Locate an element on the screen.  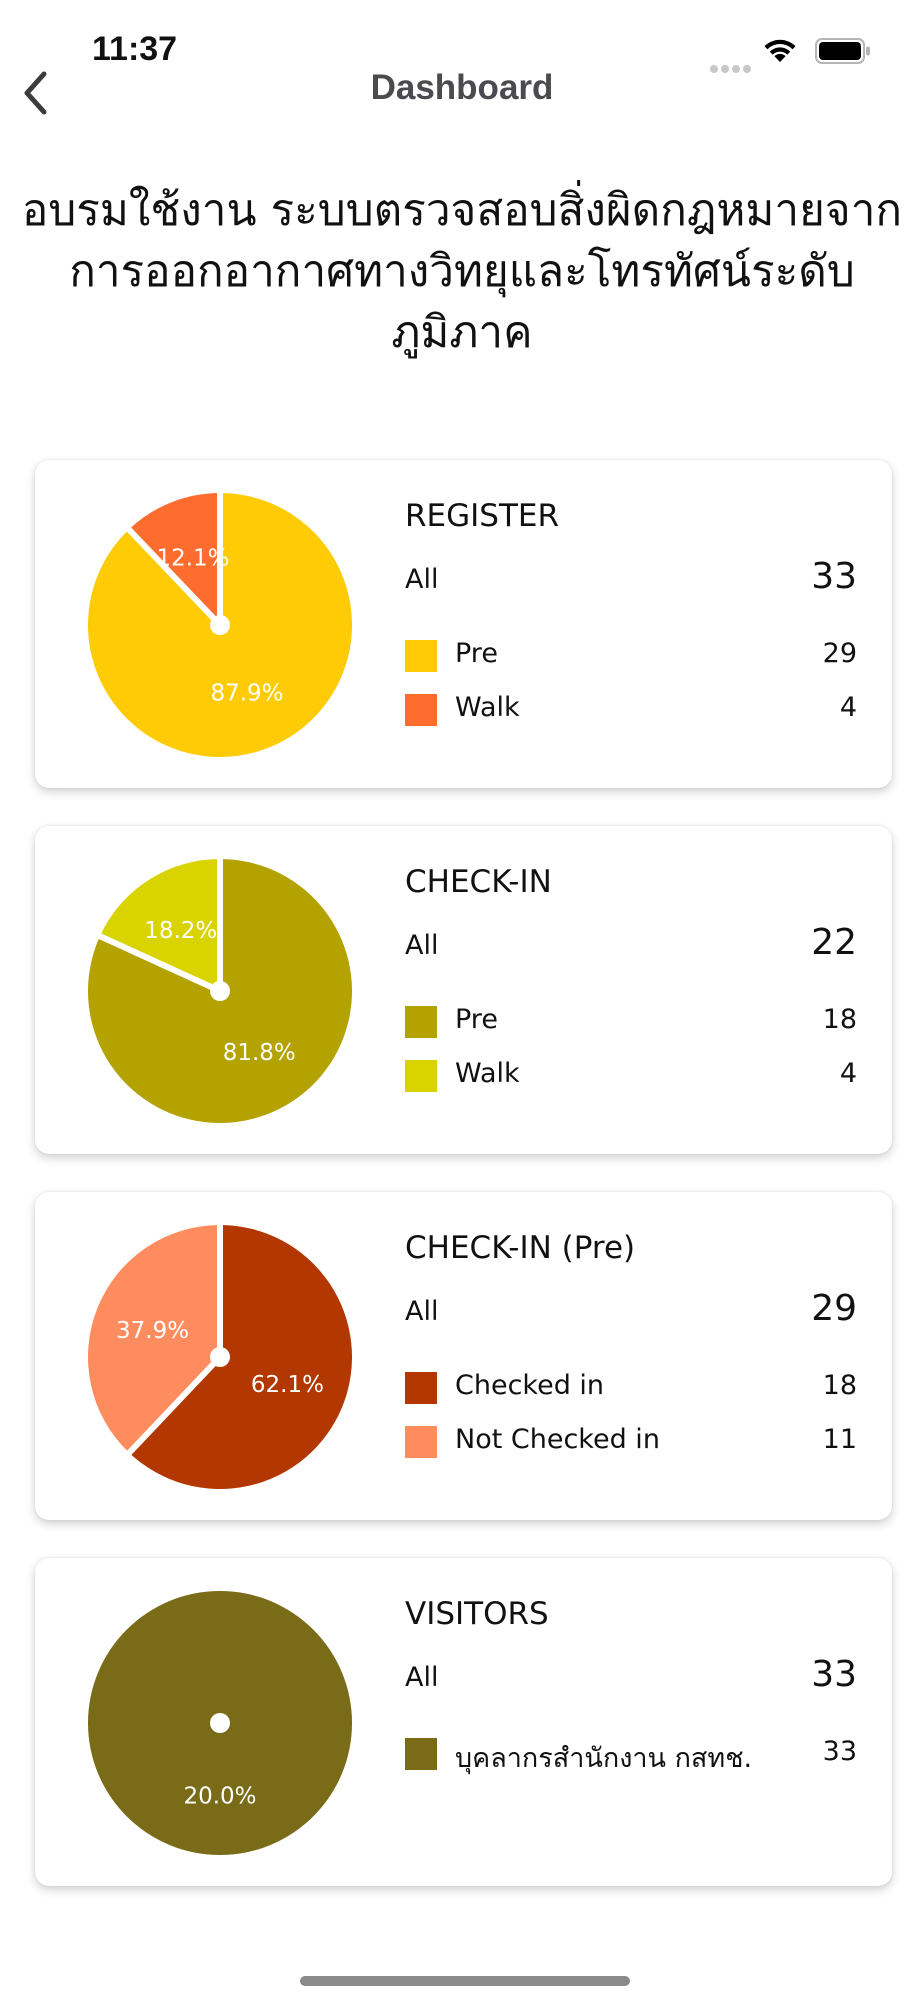
all-value: 22 is located at coordinates (834, 942).